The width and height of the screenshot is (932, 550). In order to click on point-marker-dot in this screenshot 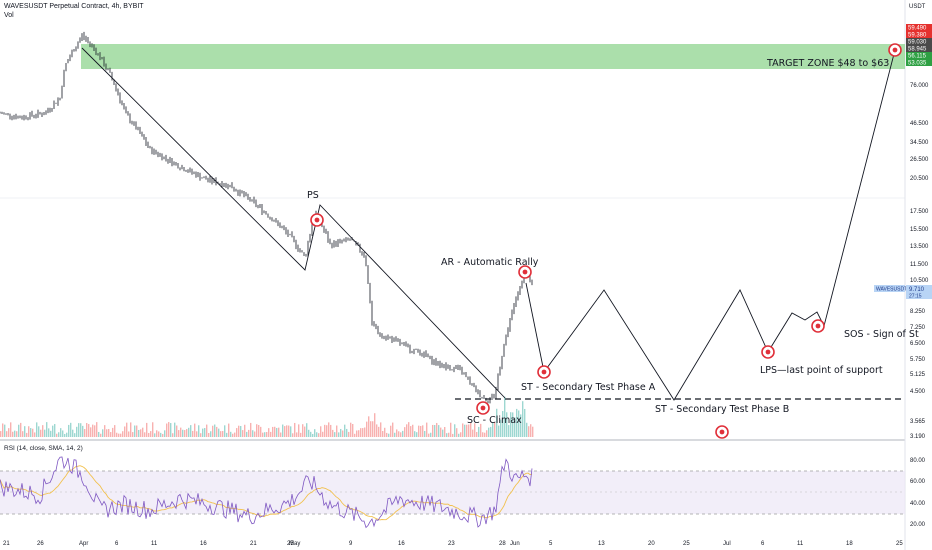, I will do `click(544, 372)`.